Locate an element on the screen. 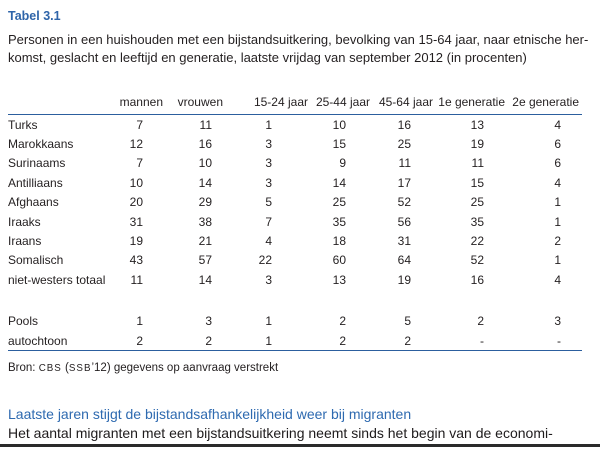 The width and height of the screenshot is (600, 450). column-header-empty is located at coordinates (58, 105).